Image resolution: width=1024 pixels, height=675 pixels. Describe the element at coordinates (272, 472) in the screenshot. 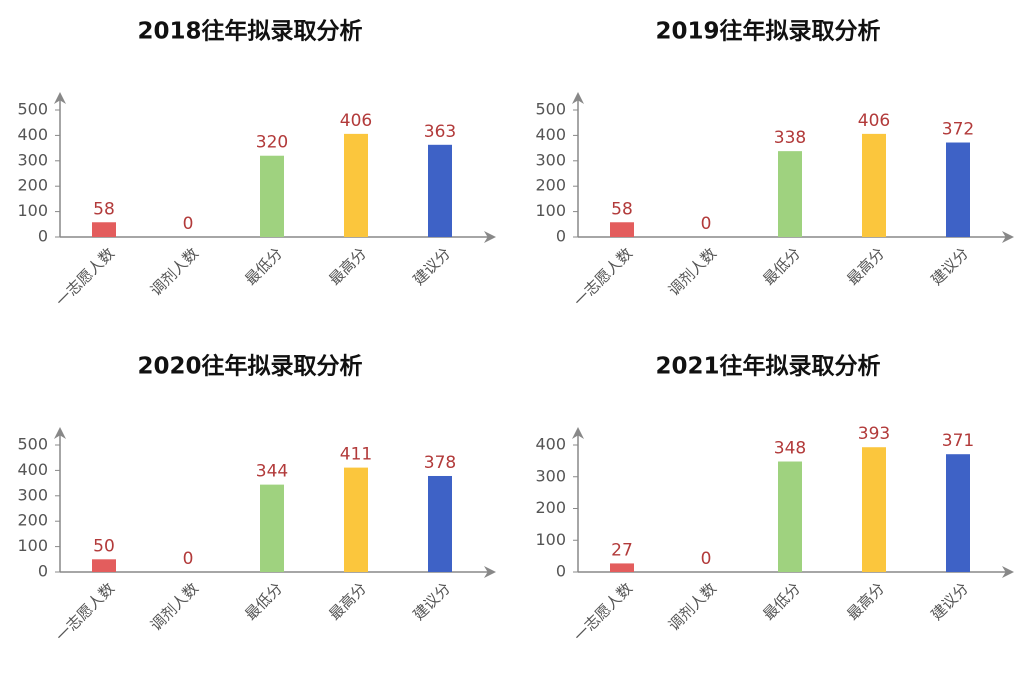

I see `value-label: 344` at that location.